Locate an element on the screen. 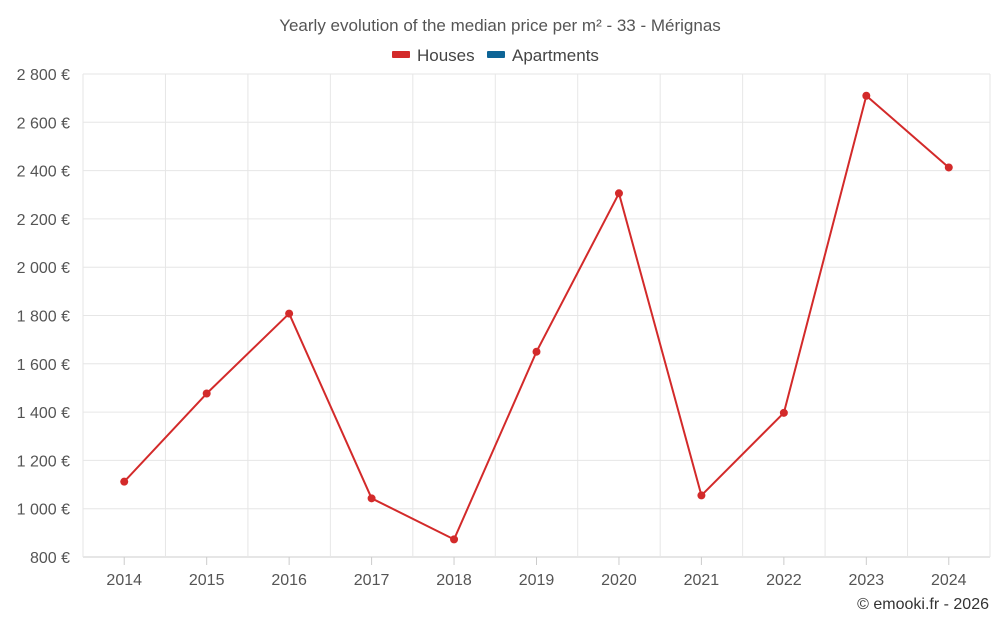  x-tick-label: 2018 is located at coordinates (454, 580).